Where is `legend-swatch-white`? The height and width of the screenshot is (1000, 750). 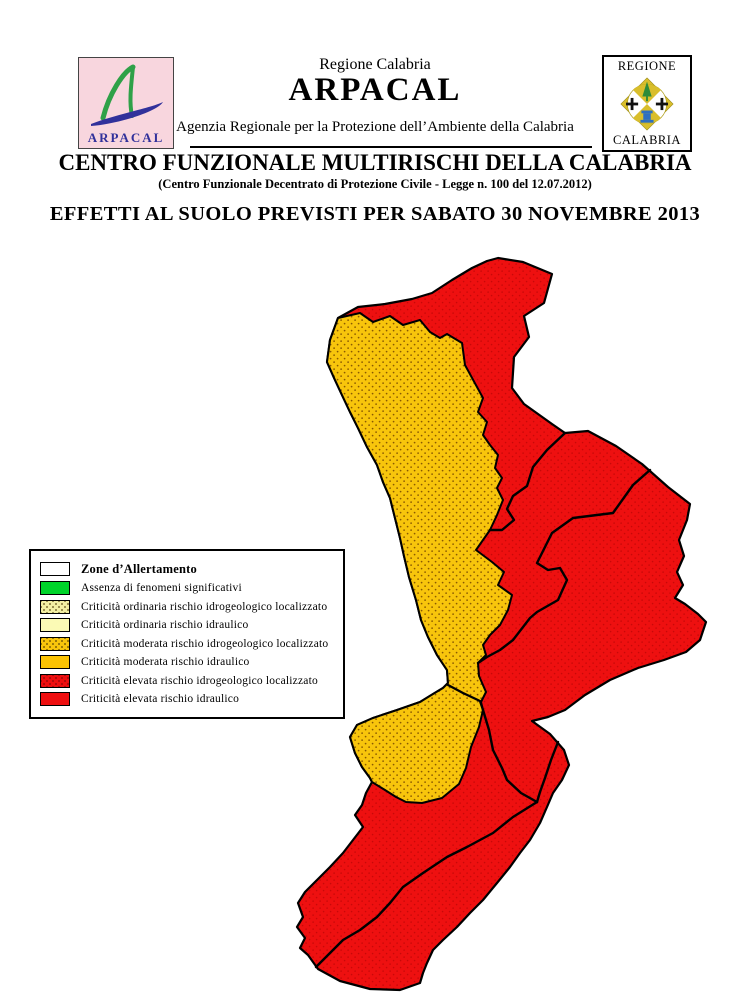 legend-swatch-white is located at coordinates (55, 569).